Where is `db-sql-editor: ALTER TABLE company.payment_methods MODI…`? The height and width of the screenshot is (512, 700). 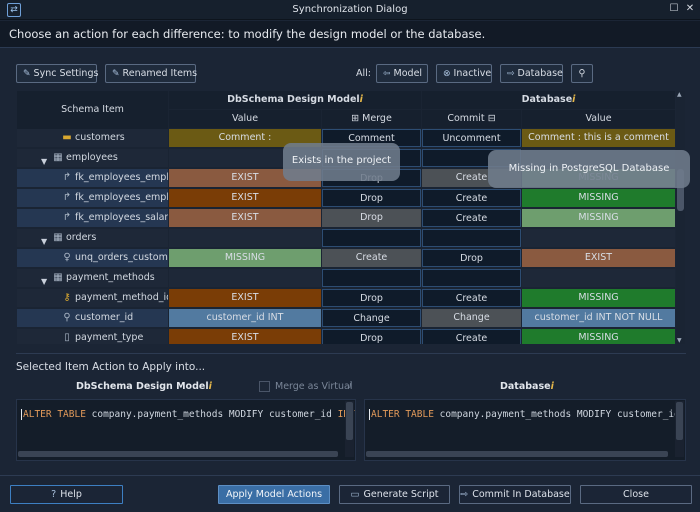
db-sql-editor: ALTER TABLE company.payment_methods MODI… is located at coordinates (525, 430).